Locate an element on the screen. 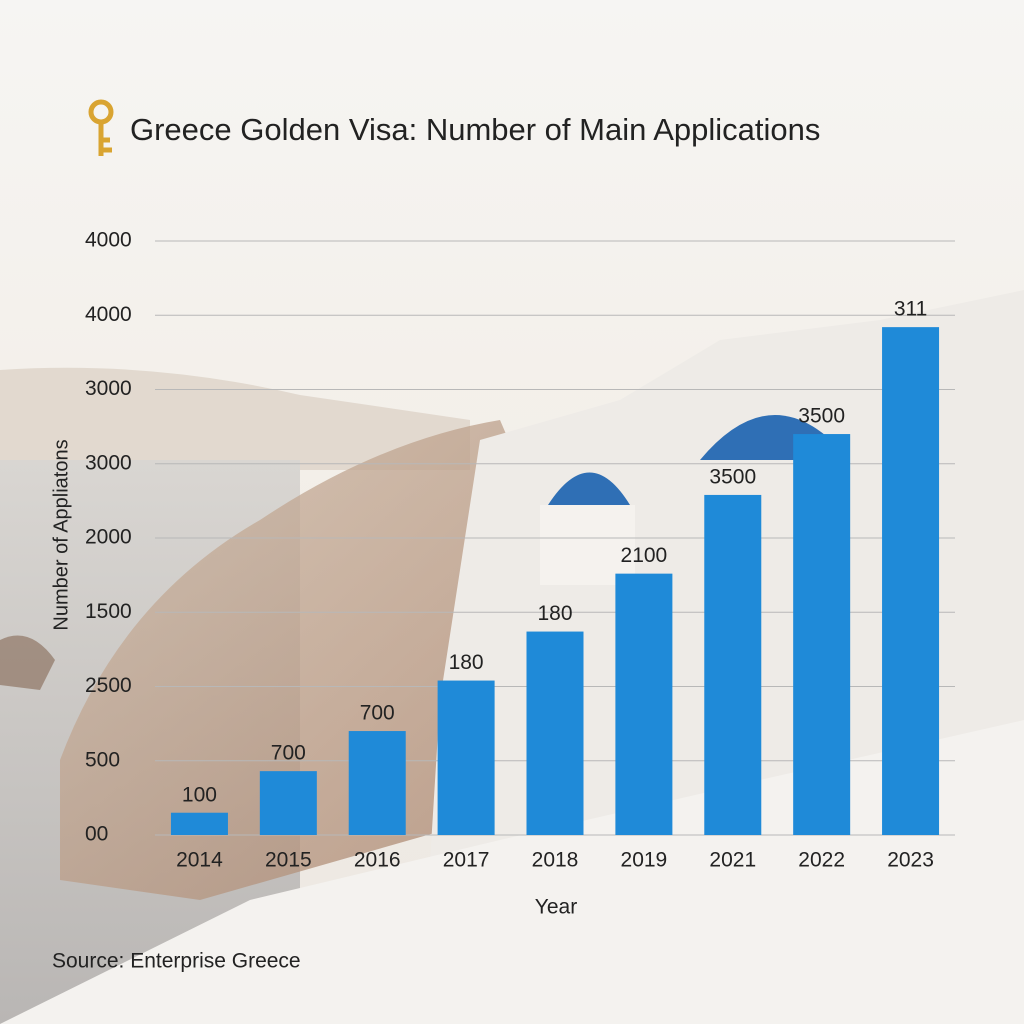 The width and height of the screenshot is (1024, 1024). bar-annotation: 2100 is located at coordinates (644, 555).